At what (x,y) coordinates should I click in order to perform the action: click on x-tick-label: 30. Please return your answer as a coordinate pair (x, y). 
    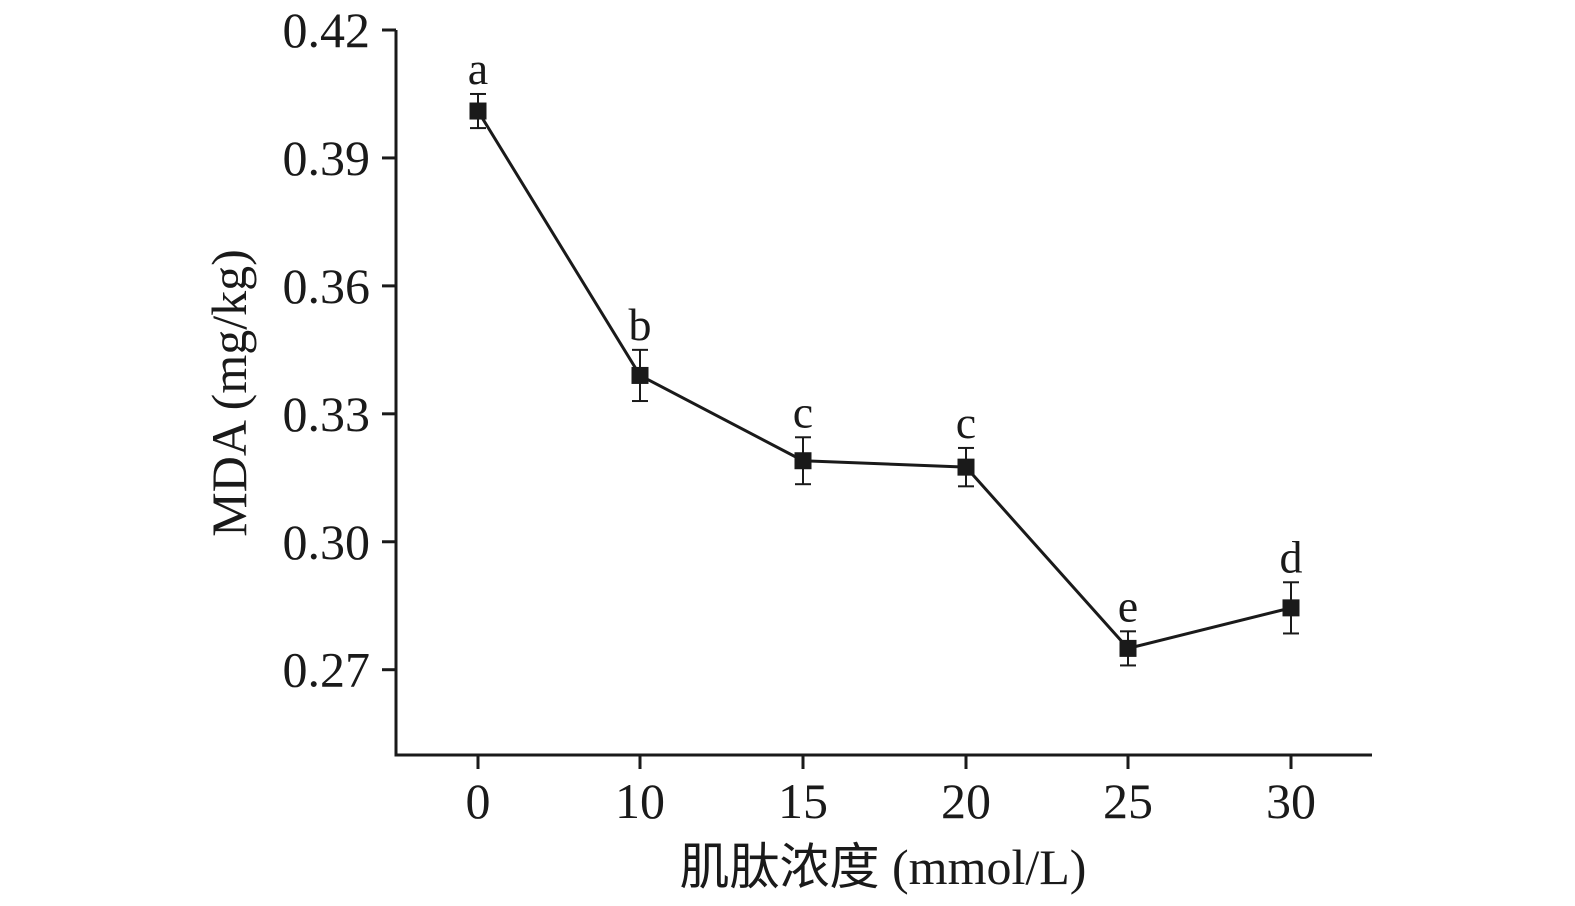
    Looking at the image, I should click on (1291, 801).